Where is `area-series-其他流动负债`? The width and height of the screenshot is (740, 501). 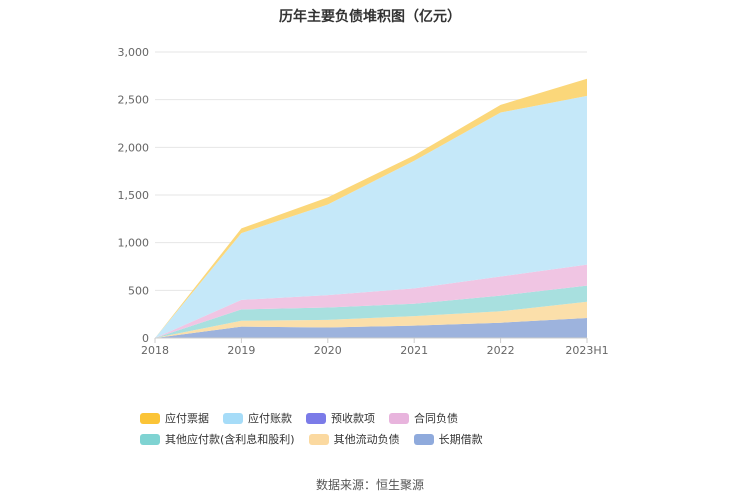
area-series-其他流动负债 is located at coordinates (371, 319).